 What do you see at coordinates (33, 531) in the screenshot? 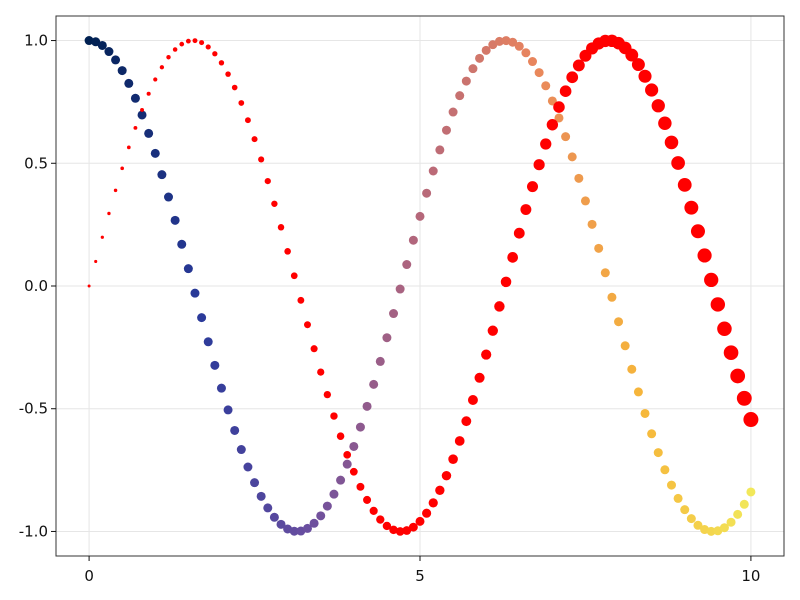
I see `y-tick-label: -1.0` at bounding box center [33, 531].